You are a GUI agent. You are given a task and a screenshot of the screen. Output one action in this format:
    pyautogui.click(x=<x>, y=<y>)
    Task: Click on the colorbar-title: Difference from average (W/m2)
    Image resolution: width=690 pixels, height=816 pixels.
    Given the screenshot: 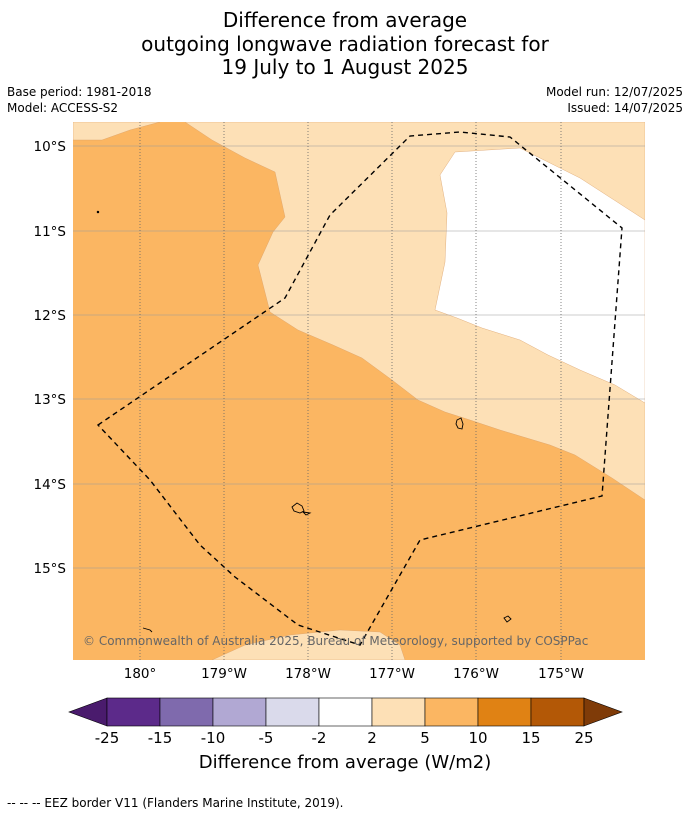 What is the action you would take?
    pyautogui.click(x=345, y=762)
    